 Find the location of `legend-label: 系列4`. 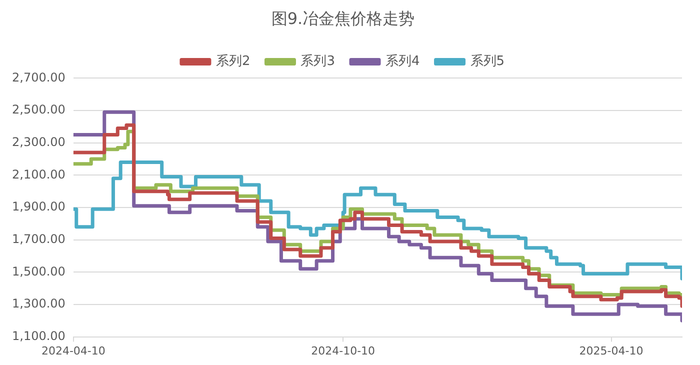

legend-label: 系列4 is located at coordinates (403, 62).